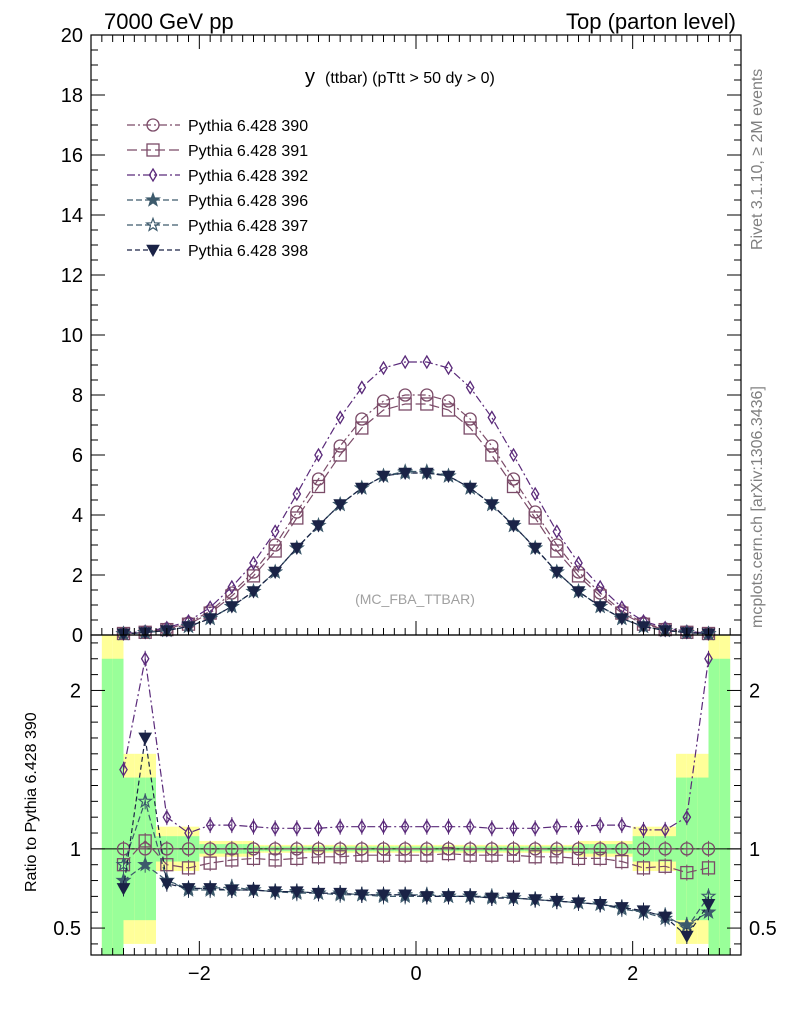 This screenshot has width=786, height=1024. What do you see at coordinates (754, 691) in the screenshot?
I see `ratio-y-tick-label-right: 2` at bounding box center [754, 691].